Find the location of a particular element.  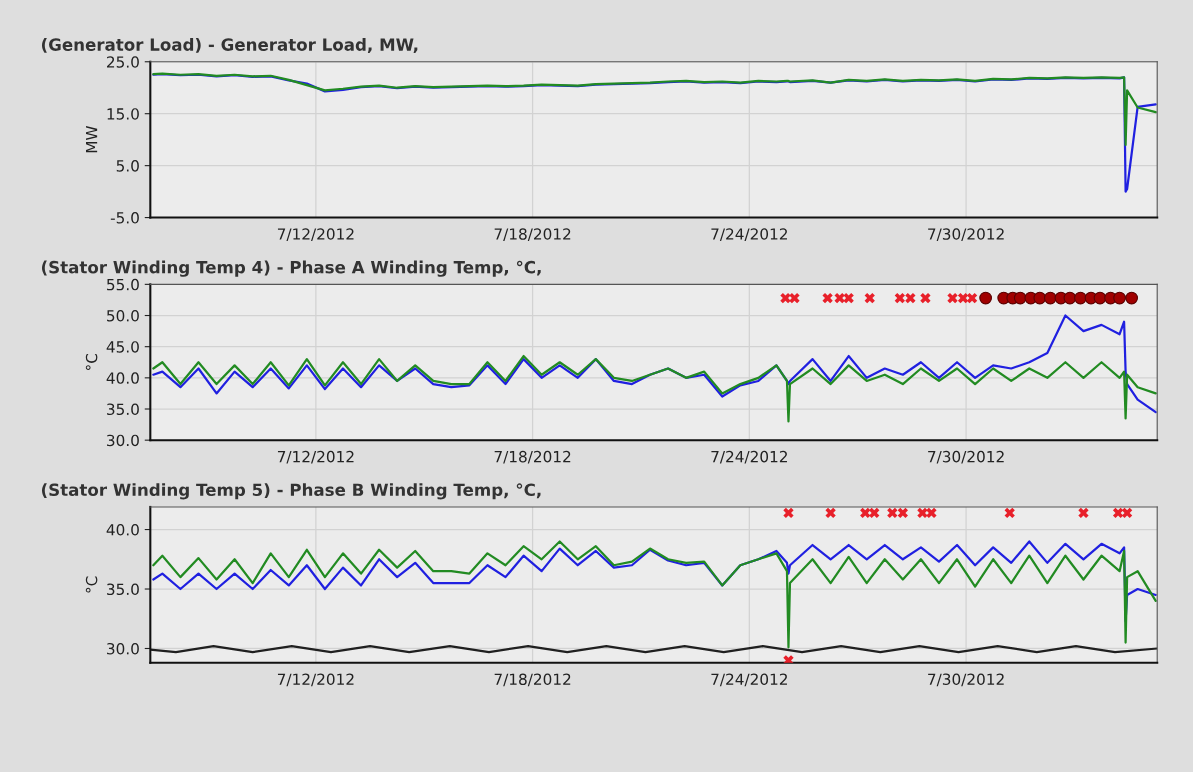

y-tick-label: 45.0 is located at coordinates (122, 347).